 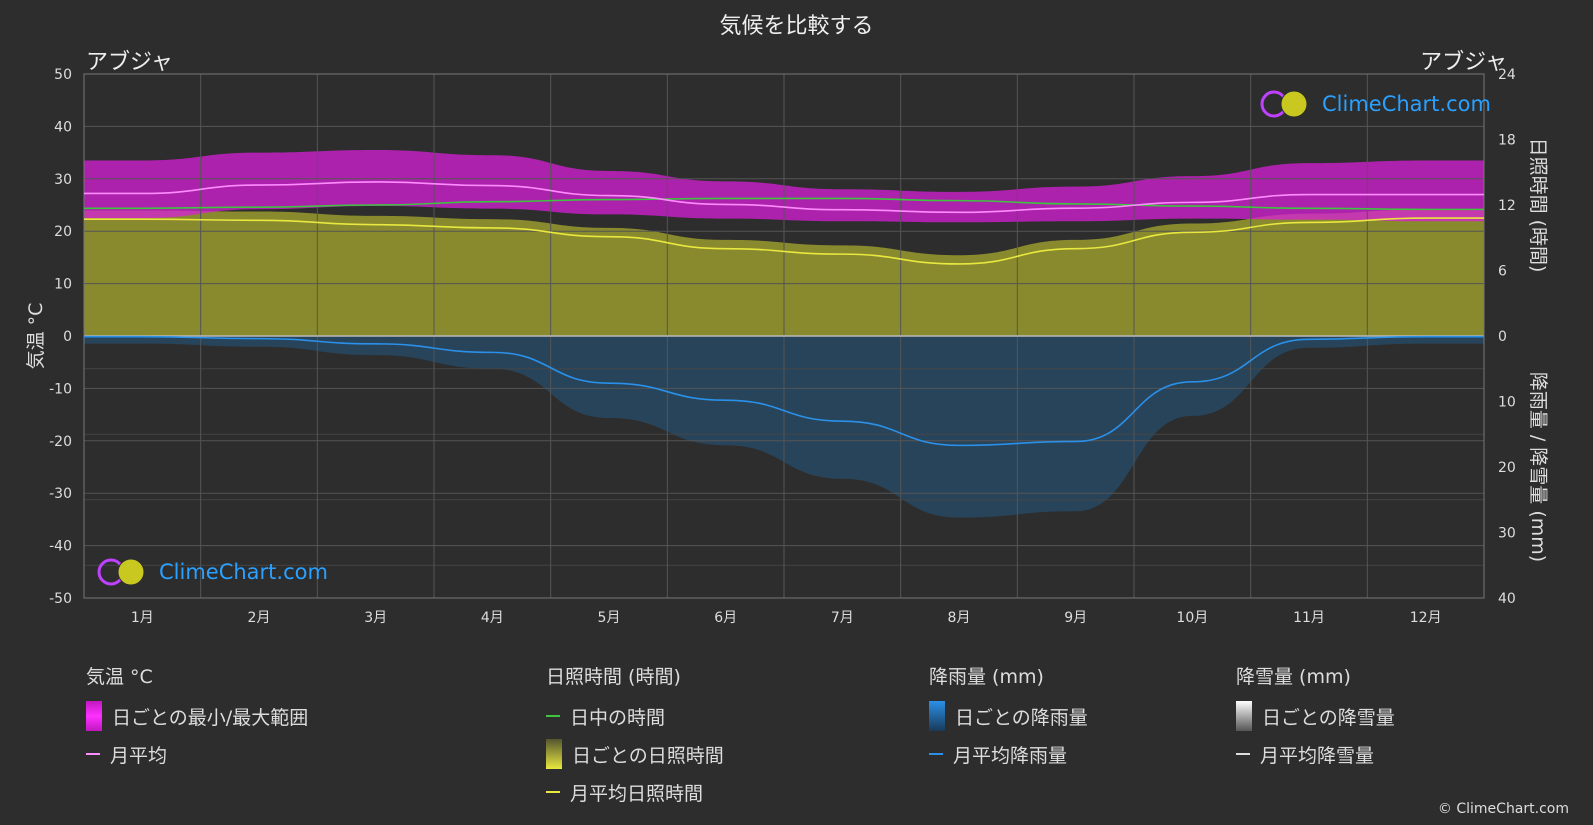 I want to click on x-tick-label: 7月, so click(x=842, y=618).